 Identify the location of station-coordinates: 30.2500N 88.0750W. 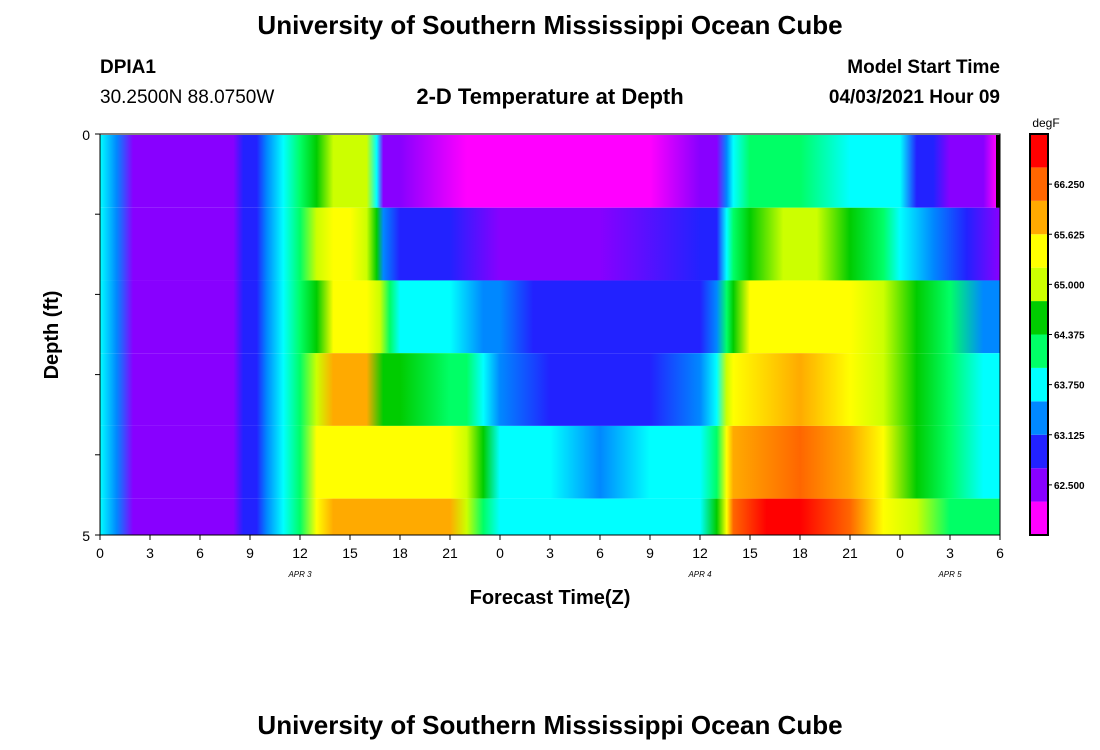
(187, 97).